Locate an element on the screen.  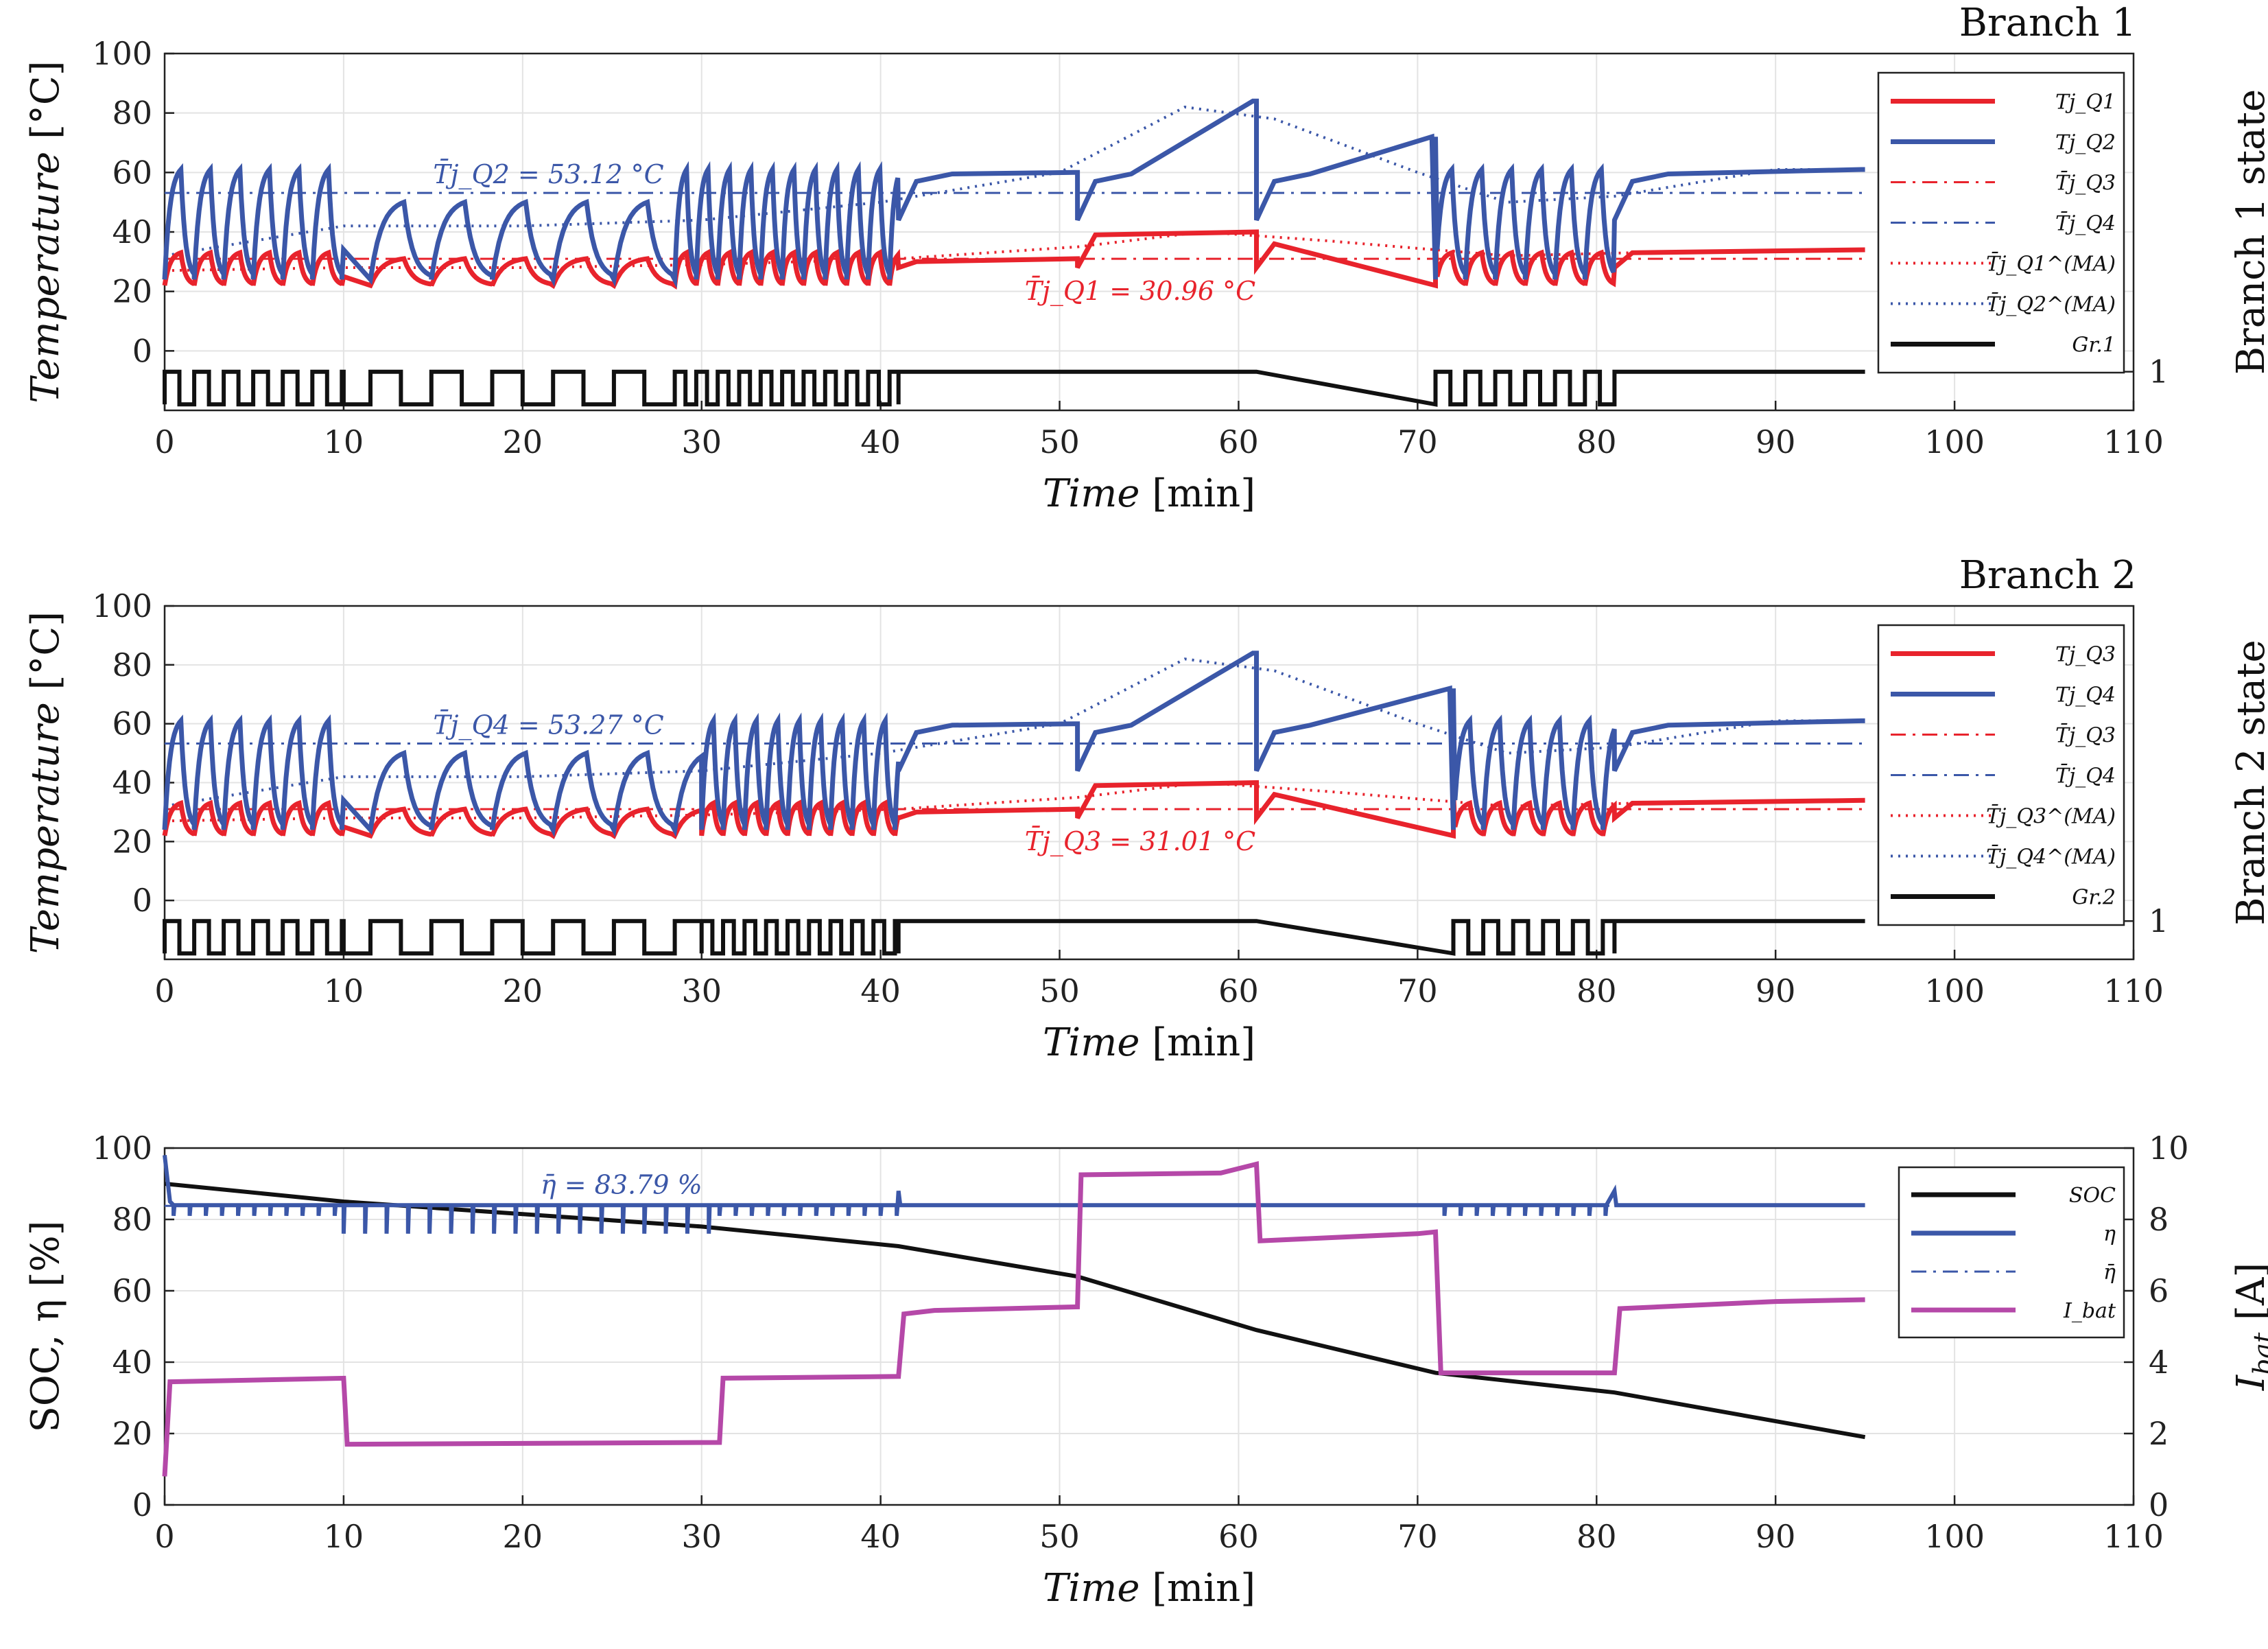
legend-entry-label: Gr.2 is located at coordinates (2094, 898).